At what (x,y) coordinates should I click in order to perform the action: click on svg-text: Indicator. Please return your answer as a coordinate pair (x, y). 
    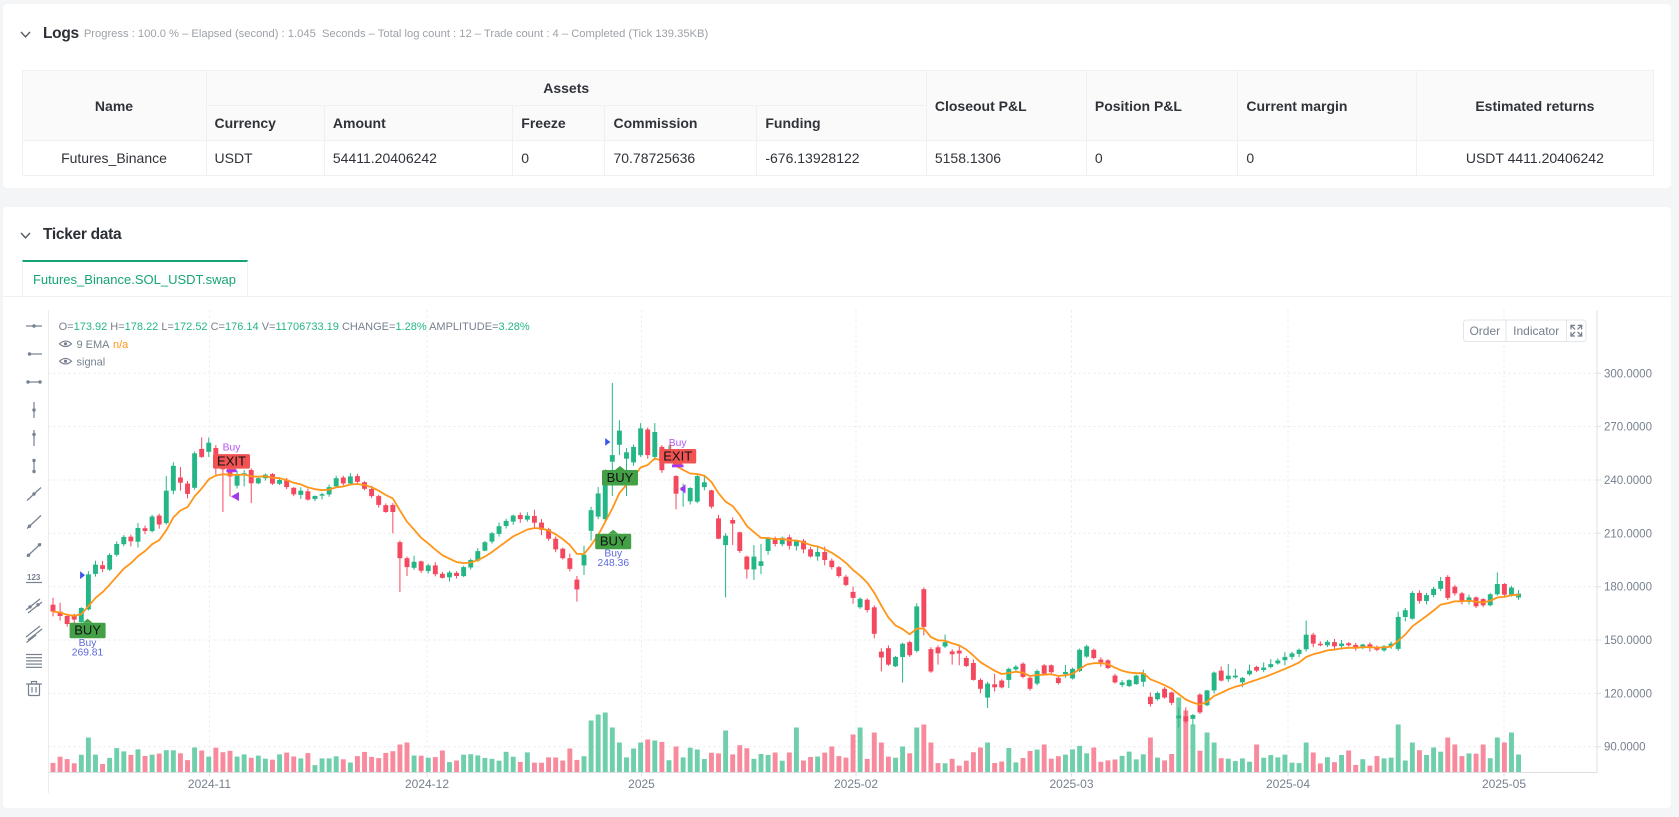
    Looking at the image, I should click on (1536, 331).